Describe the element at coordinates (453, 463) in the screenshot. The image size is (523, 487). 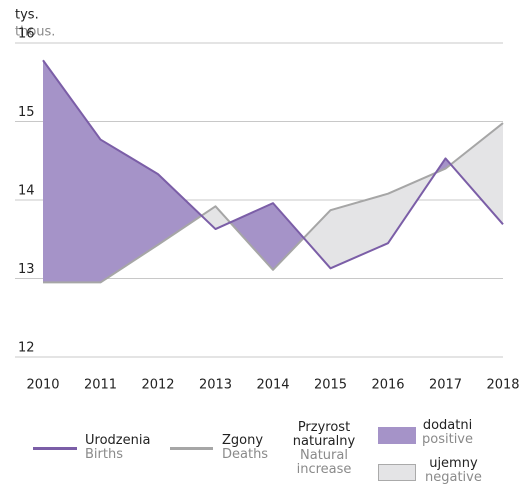
I see `legend-label: ujemny` at that location.